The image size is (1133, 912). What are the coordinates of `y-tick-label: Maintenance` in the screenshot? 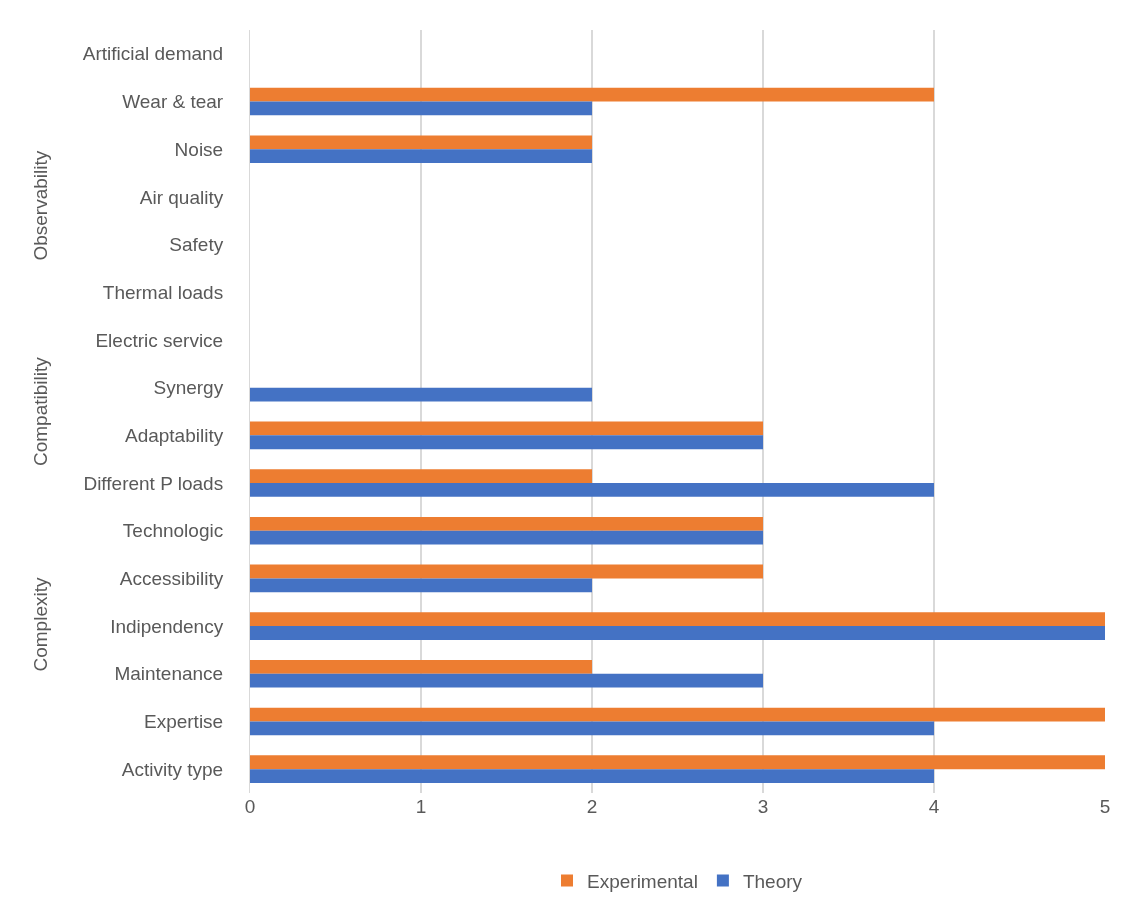 It's located at (169, 674).